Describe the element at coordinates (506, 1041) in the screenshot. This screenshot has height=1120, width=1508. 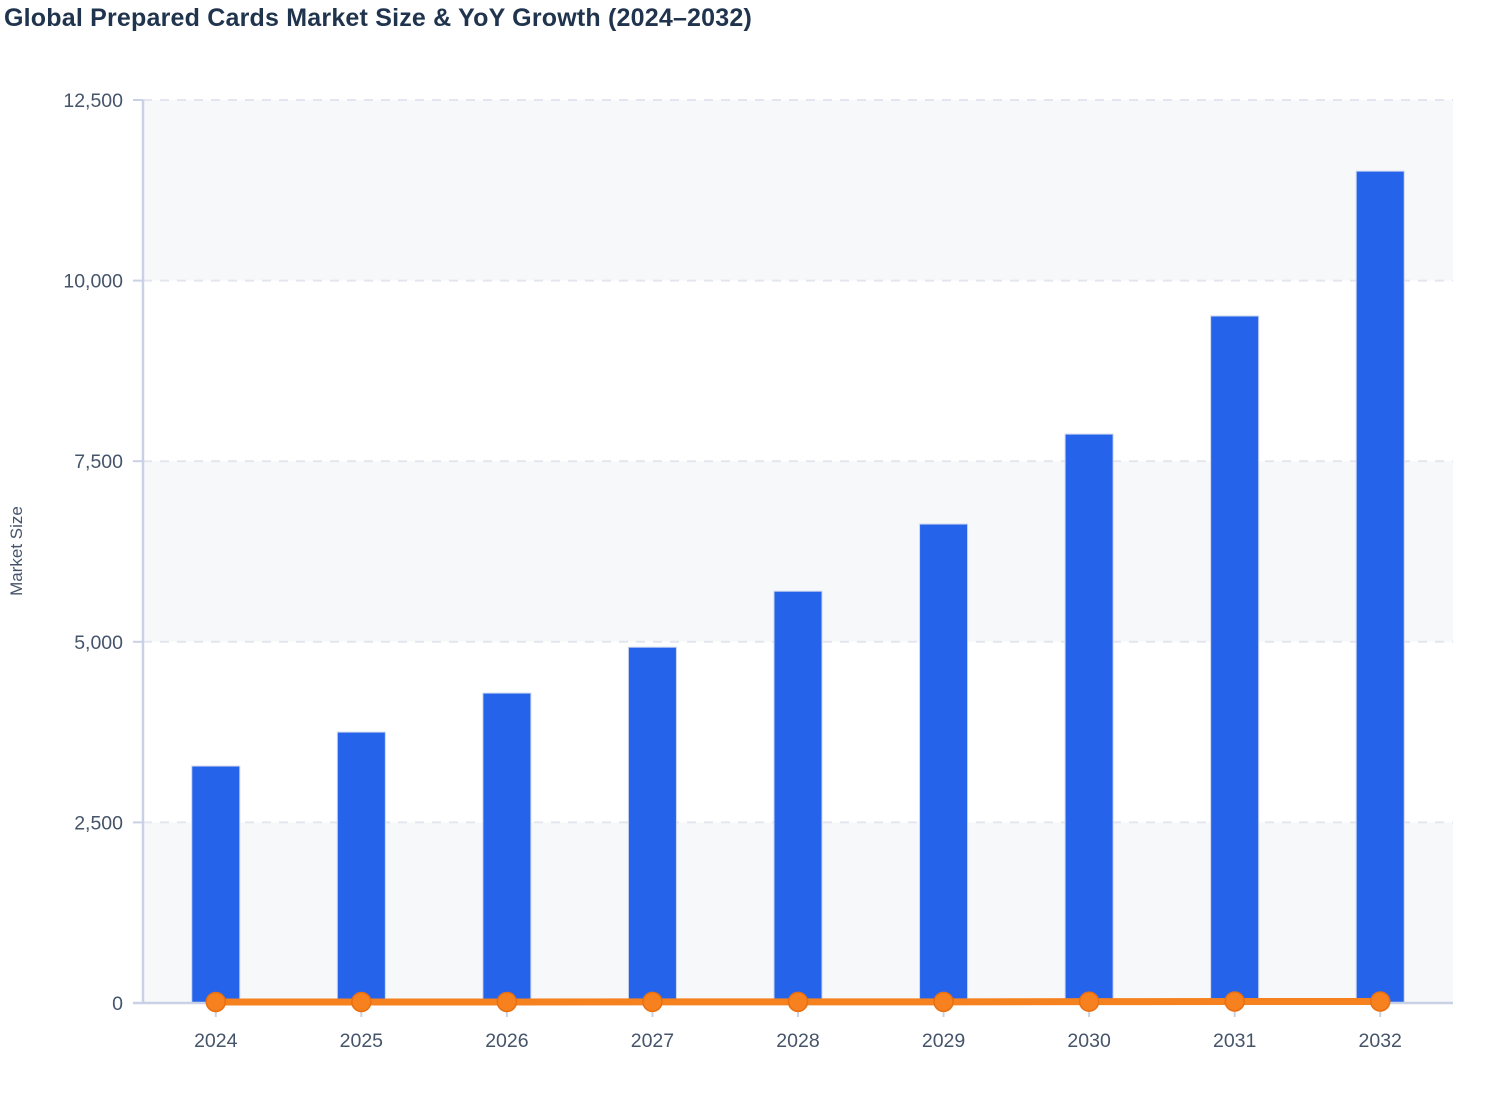
I see `x-tick-label: 2026` at that location.